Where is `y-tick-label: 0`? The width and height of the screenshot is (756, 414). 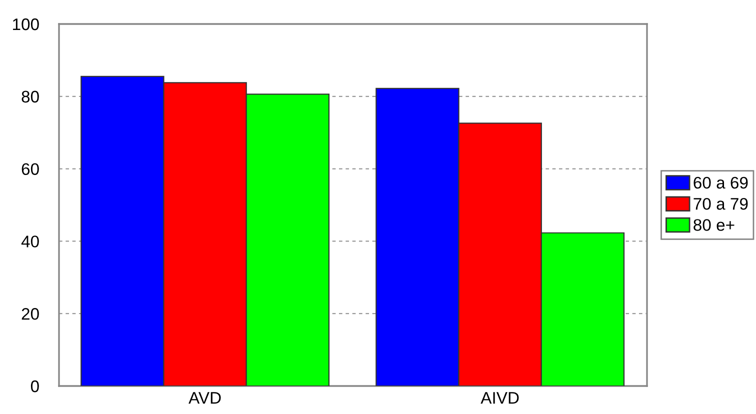
y-tick-label: 0 is located at coordinates (34, 386).